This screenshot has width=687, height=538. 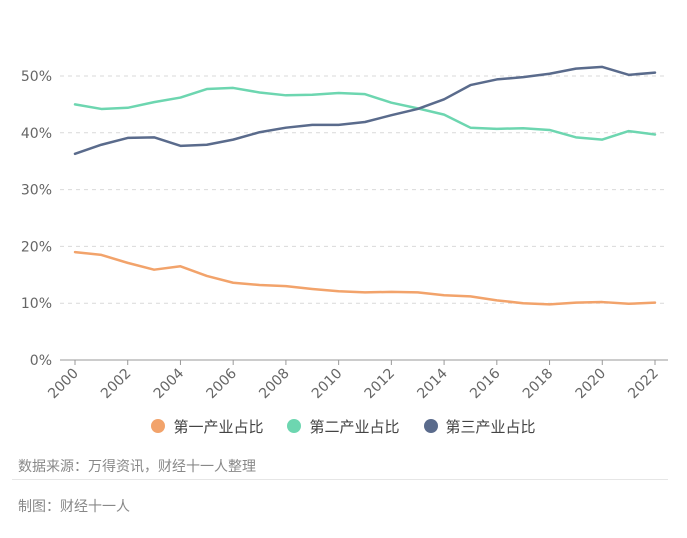 What do you see at coordinates (137, 467) in the screenshot?
I see `data-source-note: 数据来源：万得资讯，财经十一人整理` at bounding box center [137, 467].